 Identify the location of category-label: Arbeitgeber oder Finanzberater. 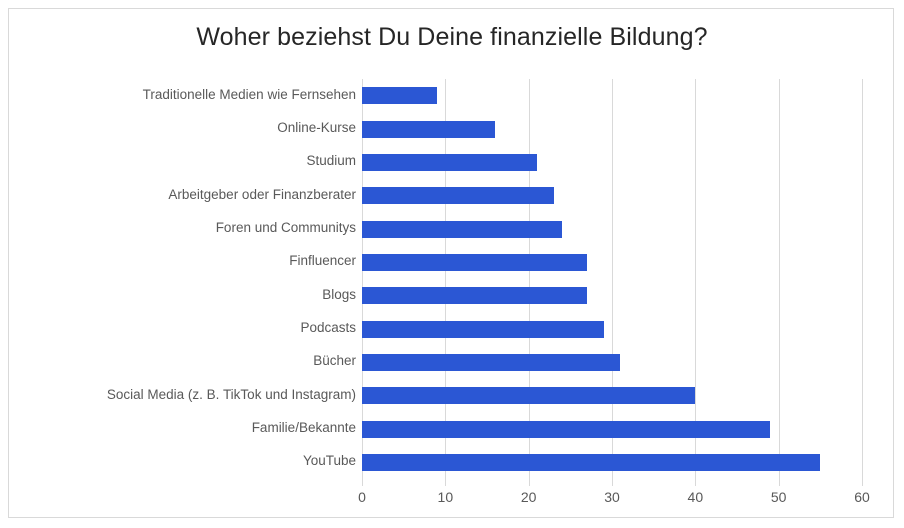
(262, 194).